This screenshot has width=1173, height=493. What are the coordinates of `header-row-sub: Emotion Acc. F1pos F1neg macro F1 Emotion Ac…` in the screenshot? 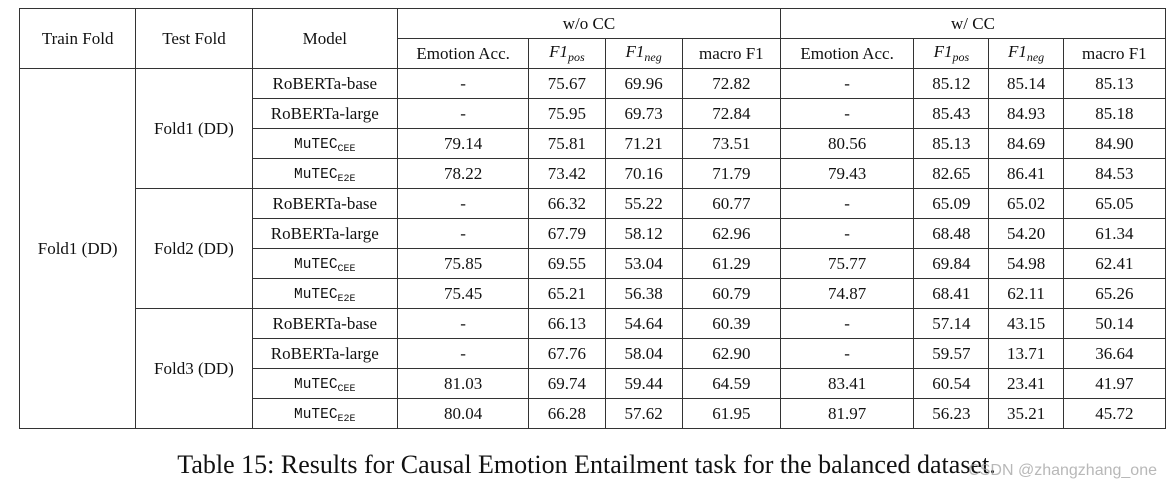 It's located at (593, 53).